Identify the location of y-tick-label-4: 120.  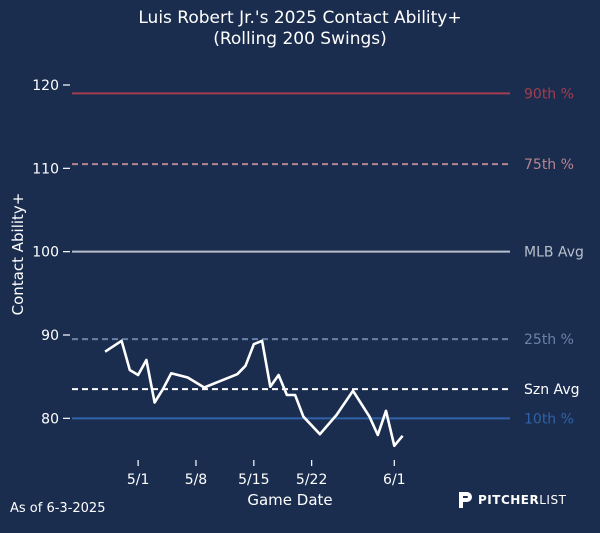
(45, 86).